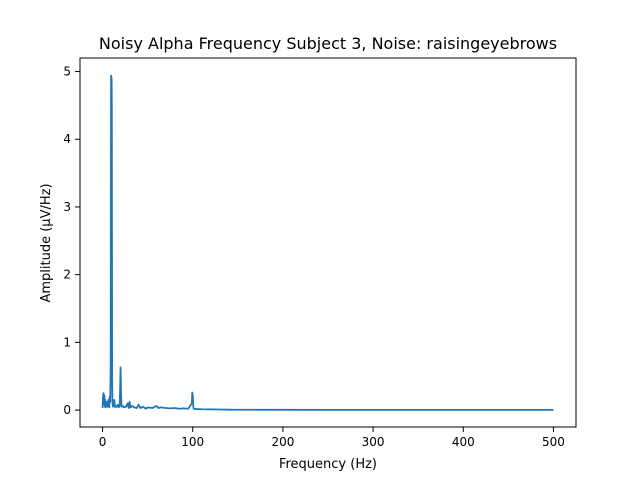  What do you see at coordinates (46, 242) in the screenshot?
I see `y-axis-label: Amplitude (μV/Hz)` at bounding box center [46, 242].